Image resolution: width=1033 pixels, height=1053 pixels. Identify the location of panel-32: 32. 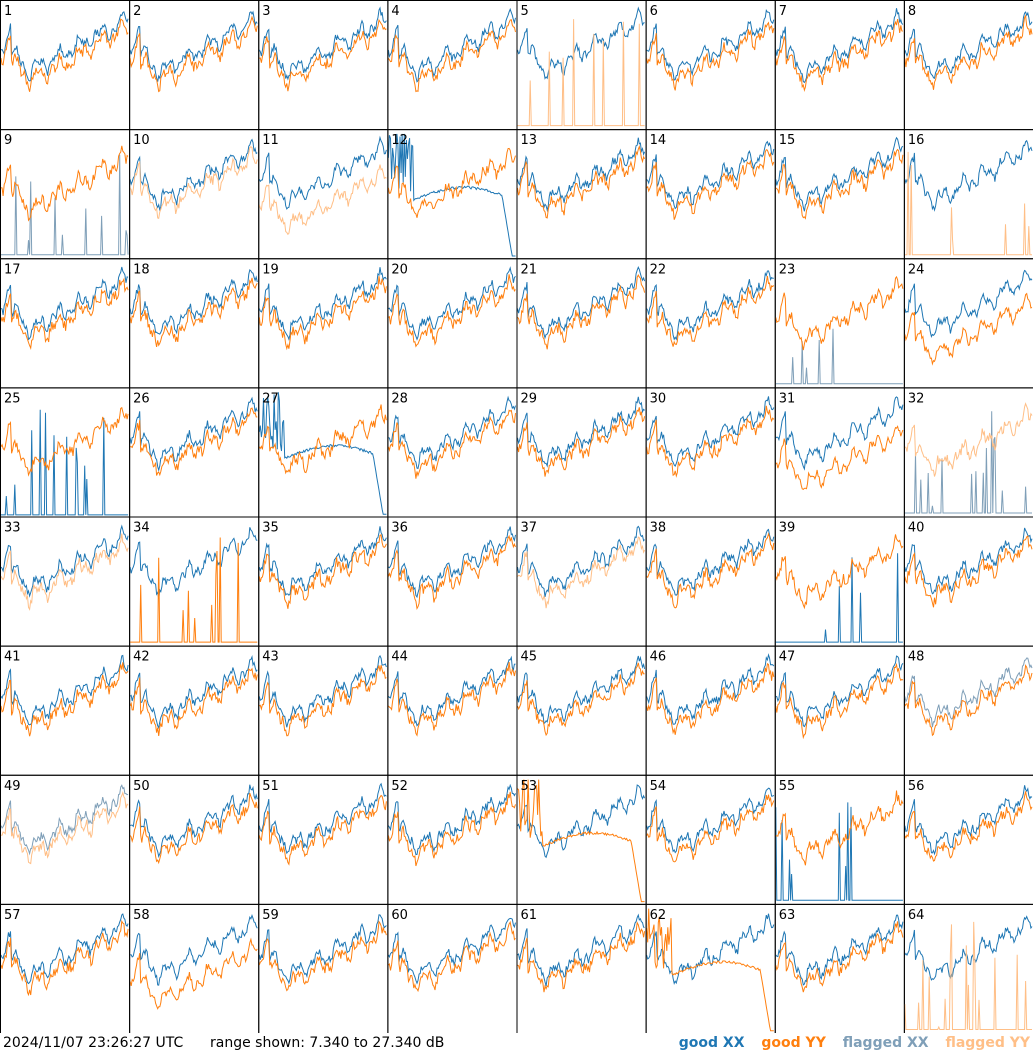
(968, 452).